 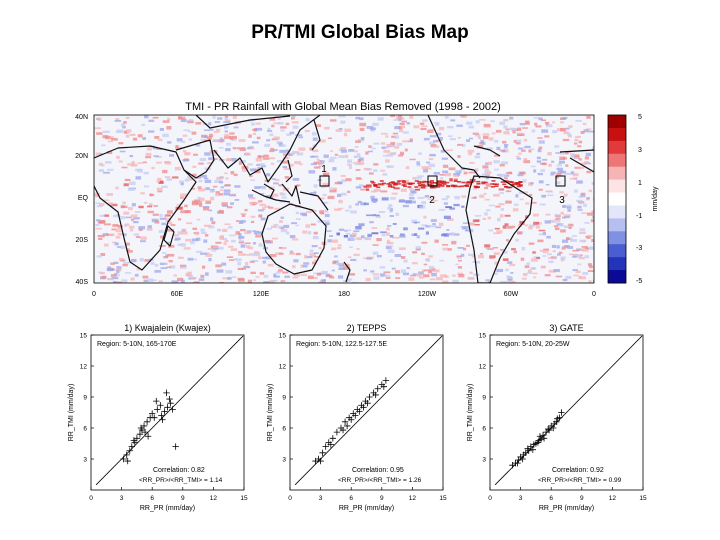 I want to click on scatter-title: 3) GATE, so click(x=566, y=328).